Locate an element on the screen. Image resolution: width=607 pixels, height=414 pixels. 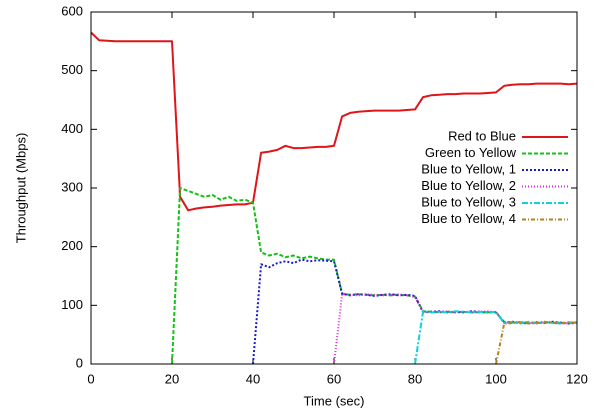
y-tick-label: 500 is located at coordinates (72, 69).